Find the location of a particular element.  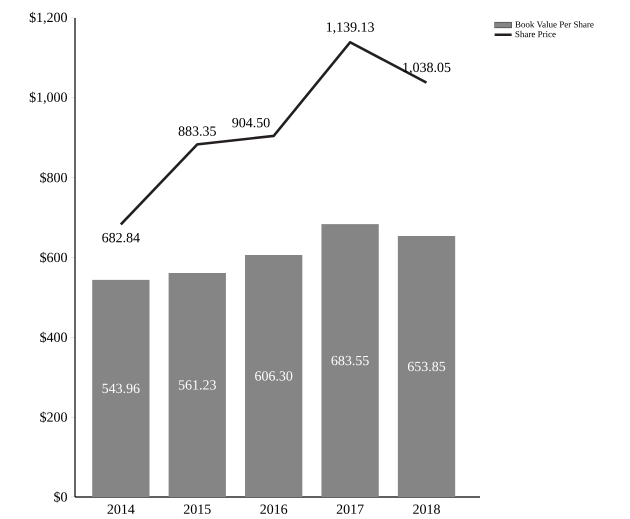

x-tick-label: 2018 is located at coordinates (426, 509).